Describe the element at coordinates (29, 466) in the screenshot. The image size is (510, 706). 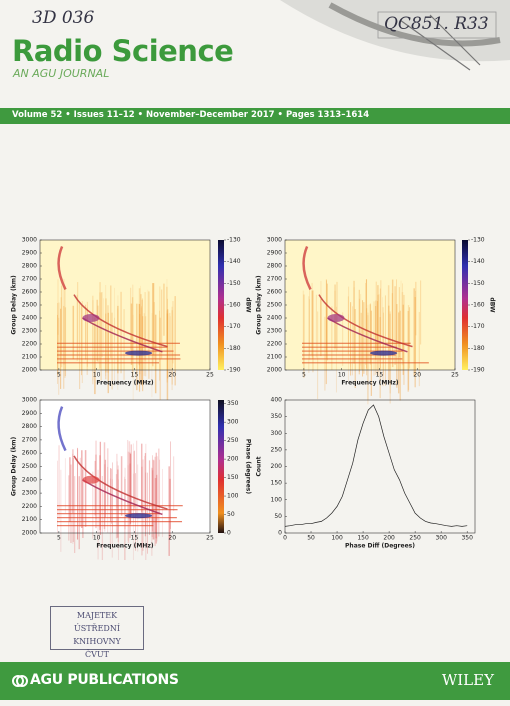
I see `y-tick-label: 2500` at that location.